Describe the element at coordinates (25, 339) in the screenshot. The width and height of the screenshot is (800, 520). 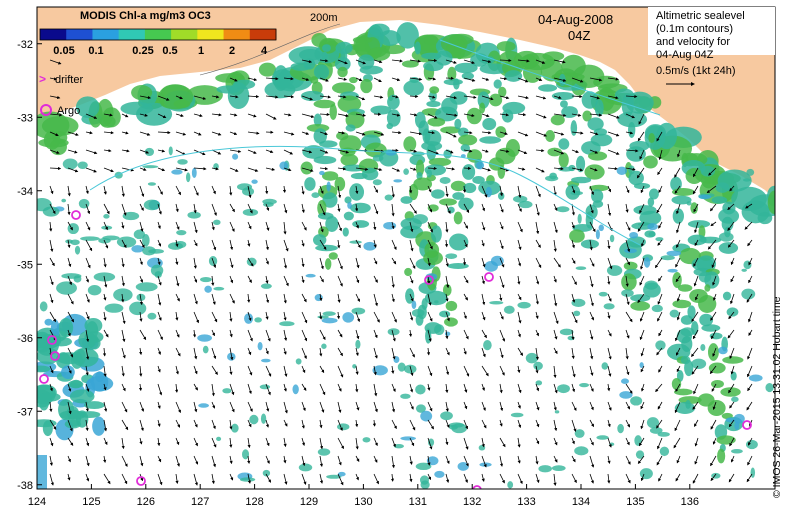
I see `y-tick-label: -36` at that location.